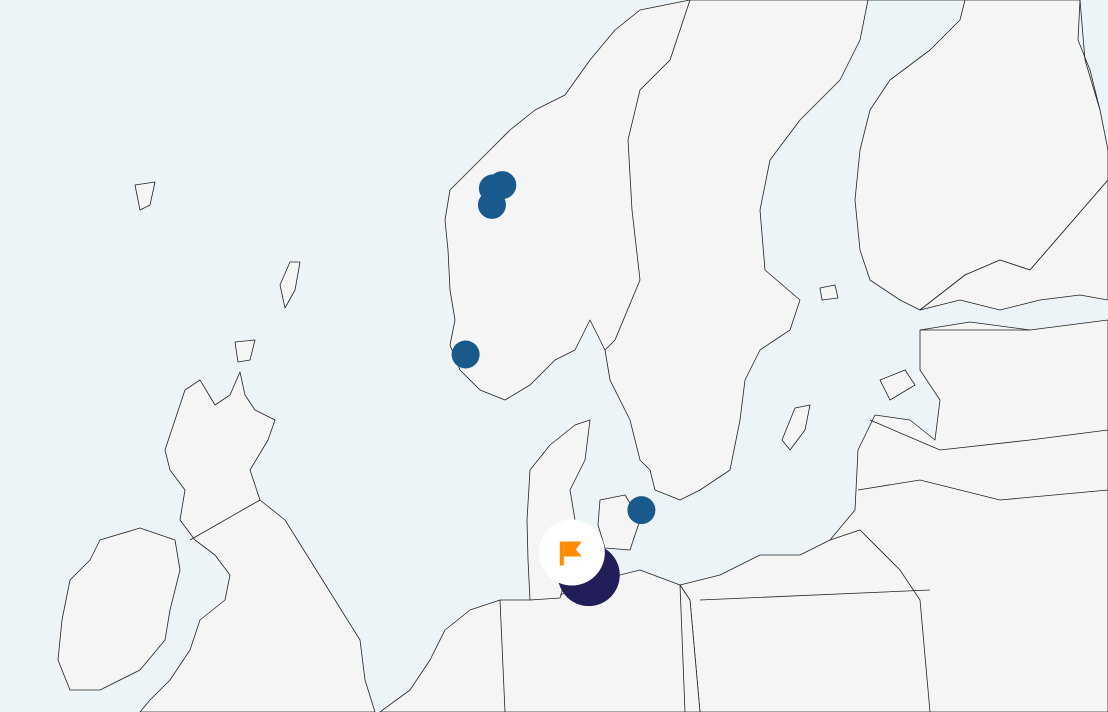 The height and width of the screenshot is (712, 1108). What do you see at coordinates (897, 385) in the screenshot?
I see `land-saaremaa` at bounding box center [897, 385].